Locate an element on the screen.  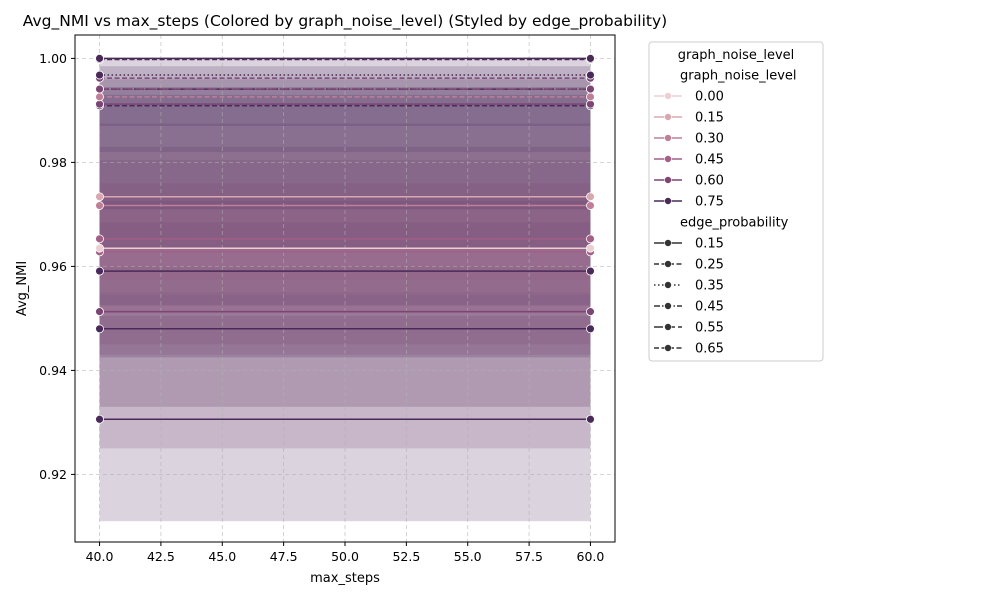
legend-title: graph_noise_level is located at coordinates (736, 55).